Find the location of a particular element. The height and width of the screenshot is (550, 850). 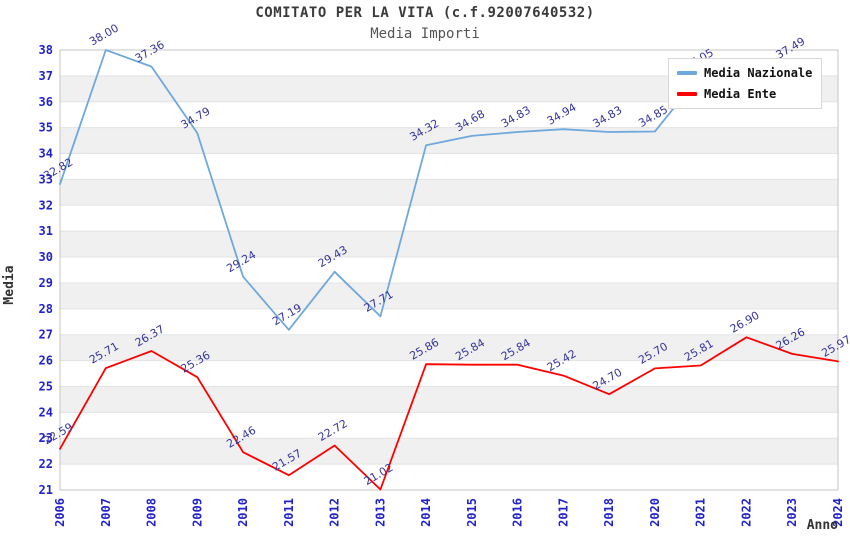

x-tick-label: 2011 is located at coordinates (289, 512).